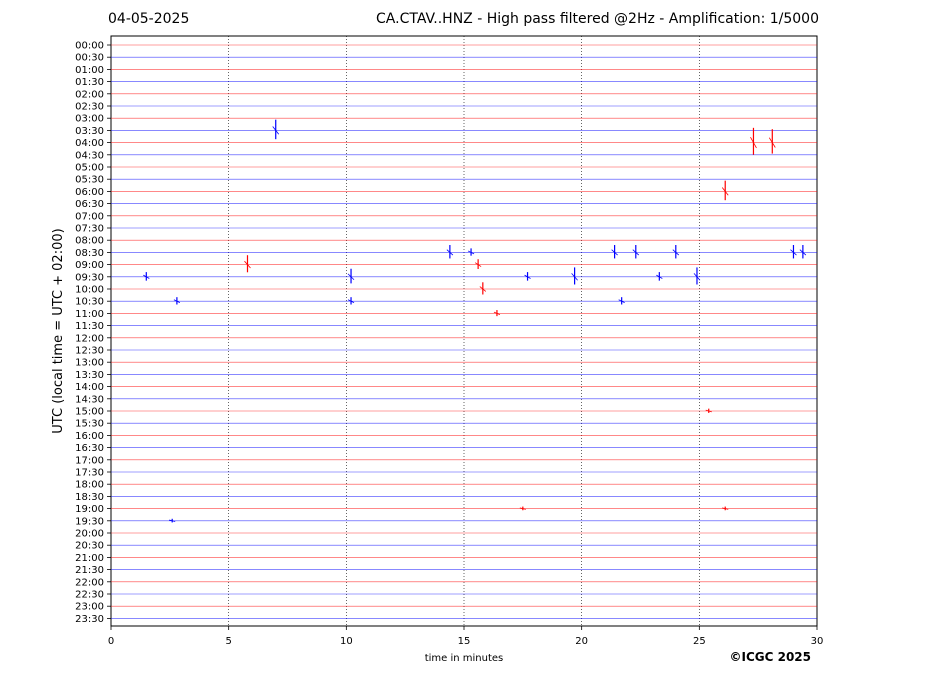 The height and width of the screenshot is (696, 927). I want to click on y-tick-label: 13:30, so click(89, 375).